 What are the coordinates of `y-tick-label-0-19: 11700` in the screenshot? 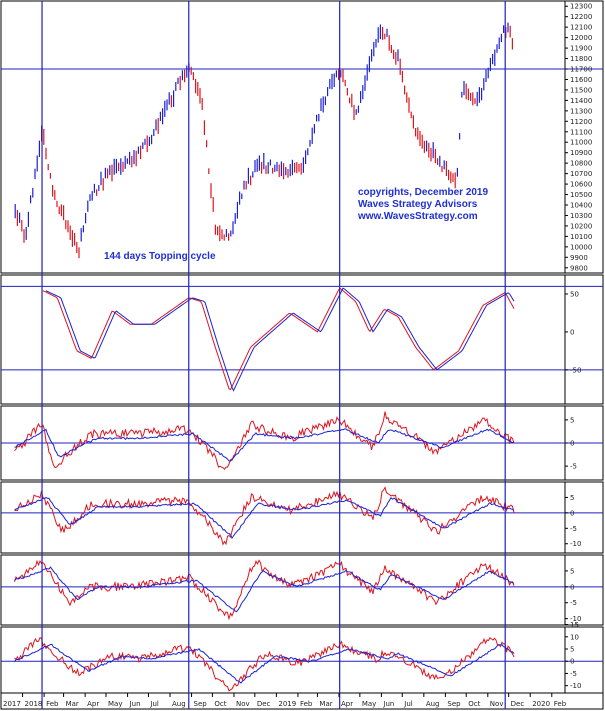 It's located at (581, 70).